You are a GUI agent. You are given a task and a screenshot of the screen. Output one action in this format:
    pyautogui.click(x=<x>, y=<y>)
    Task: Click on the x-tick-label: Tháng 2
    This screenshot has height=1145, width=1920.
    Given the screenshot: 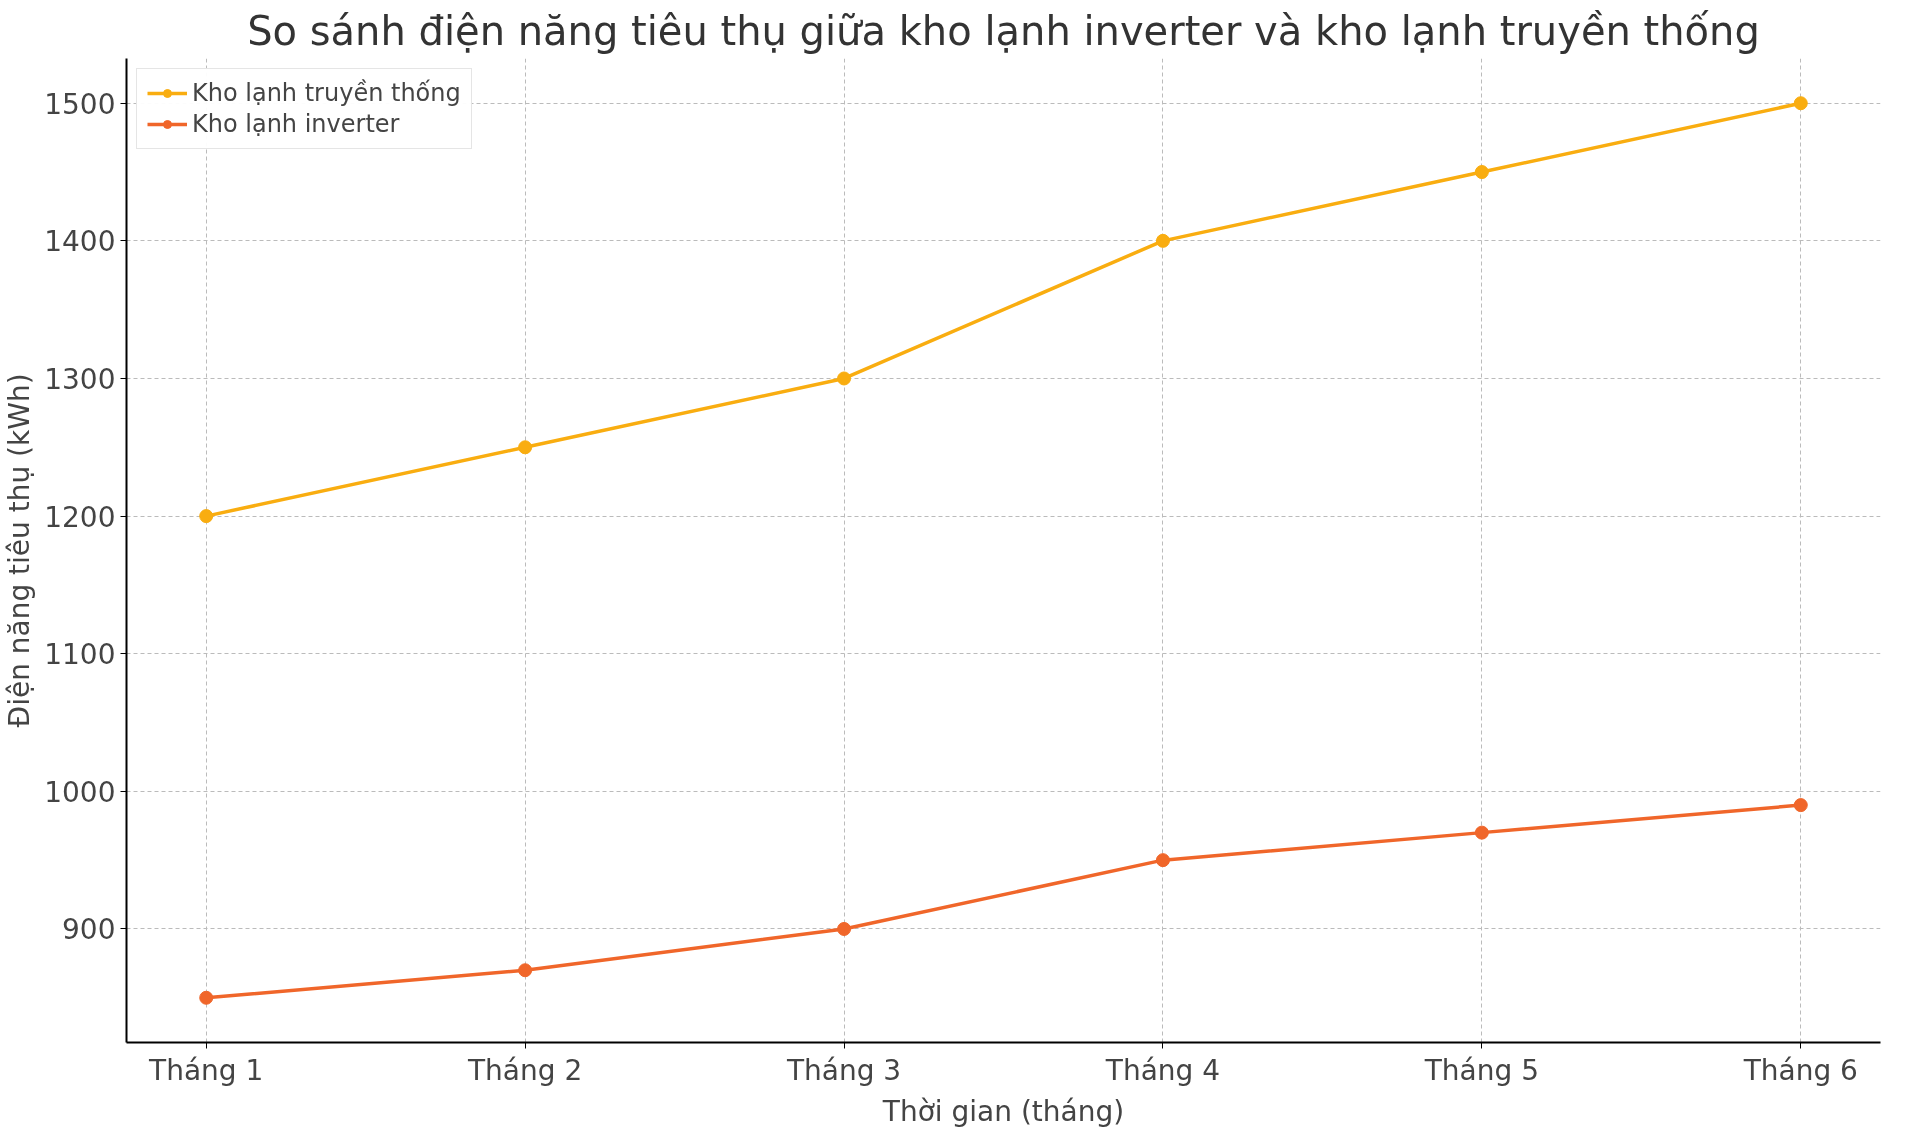 What is the action you would take?
    pyautogui.click(x=525, y=1070)
    